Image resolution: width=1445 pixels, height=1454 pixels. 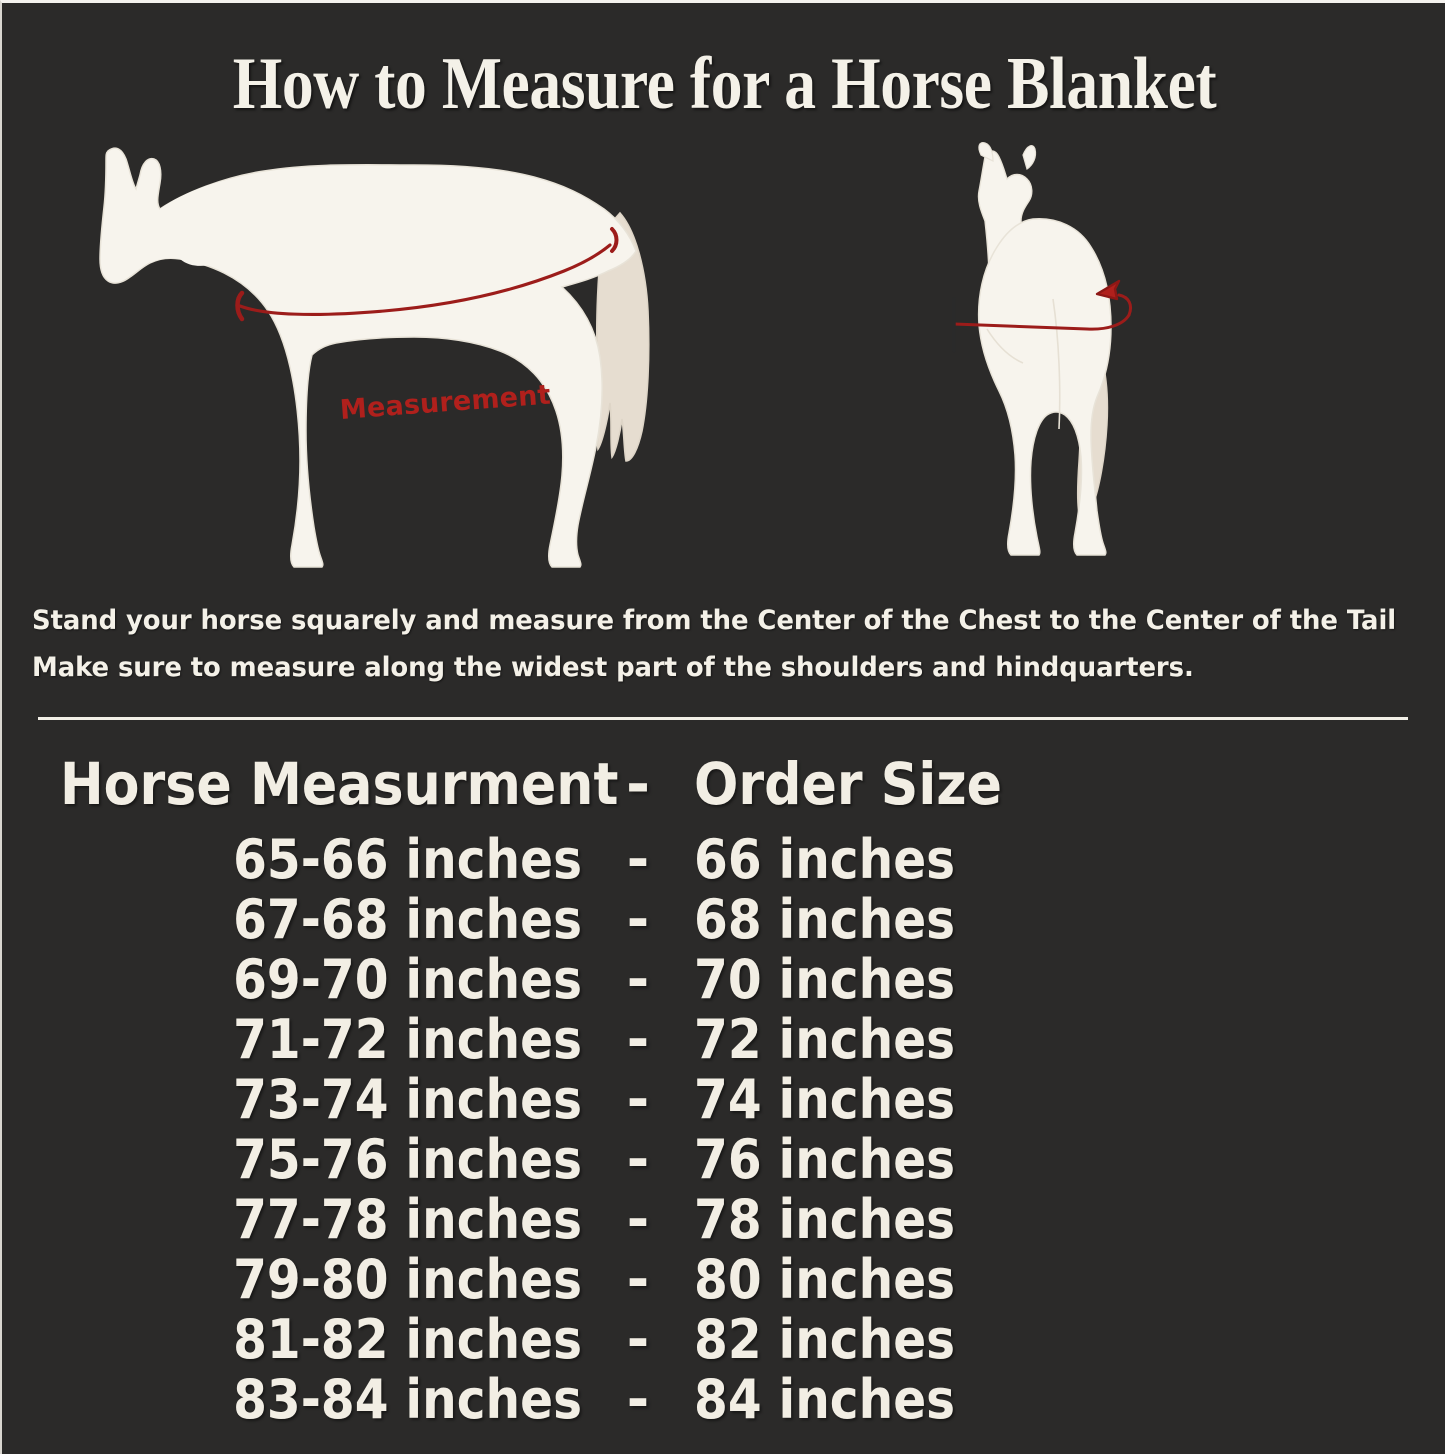 What do you see at coordinates (407, 1159) in the screenshot?
I see `cell-horse-measurement: 75-76 inches` at bounding box center [407, 1159].